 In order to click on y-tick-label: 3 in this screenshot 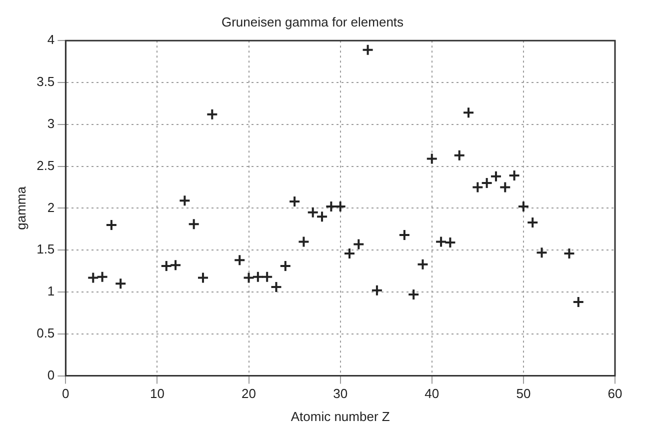, I will do `click(51, 123)`.